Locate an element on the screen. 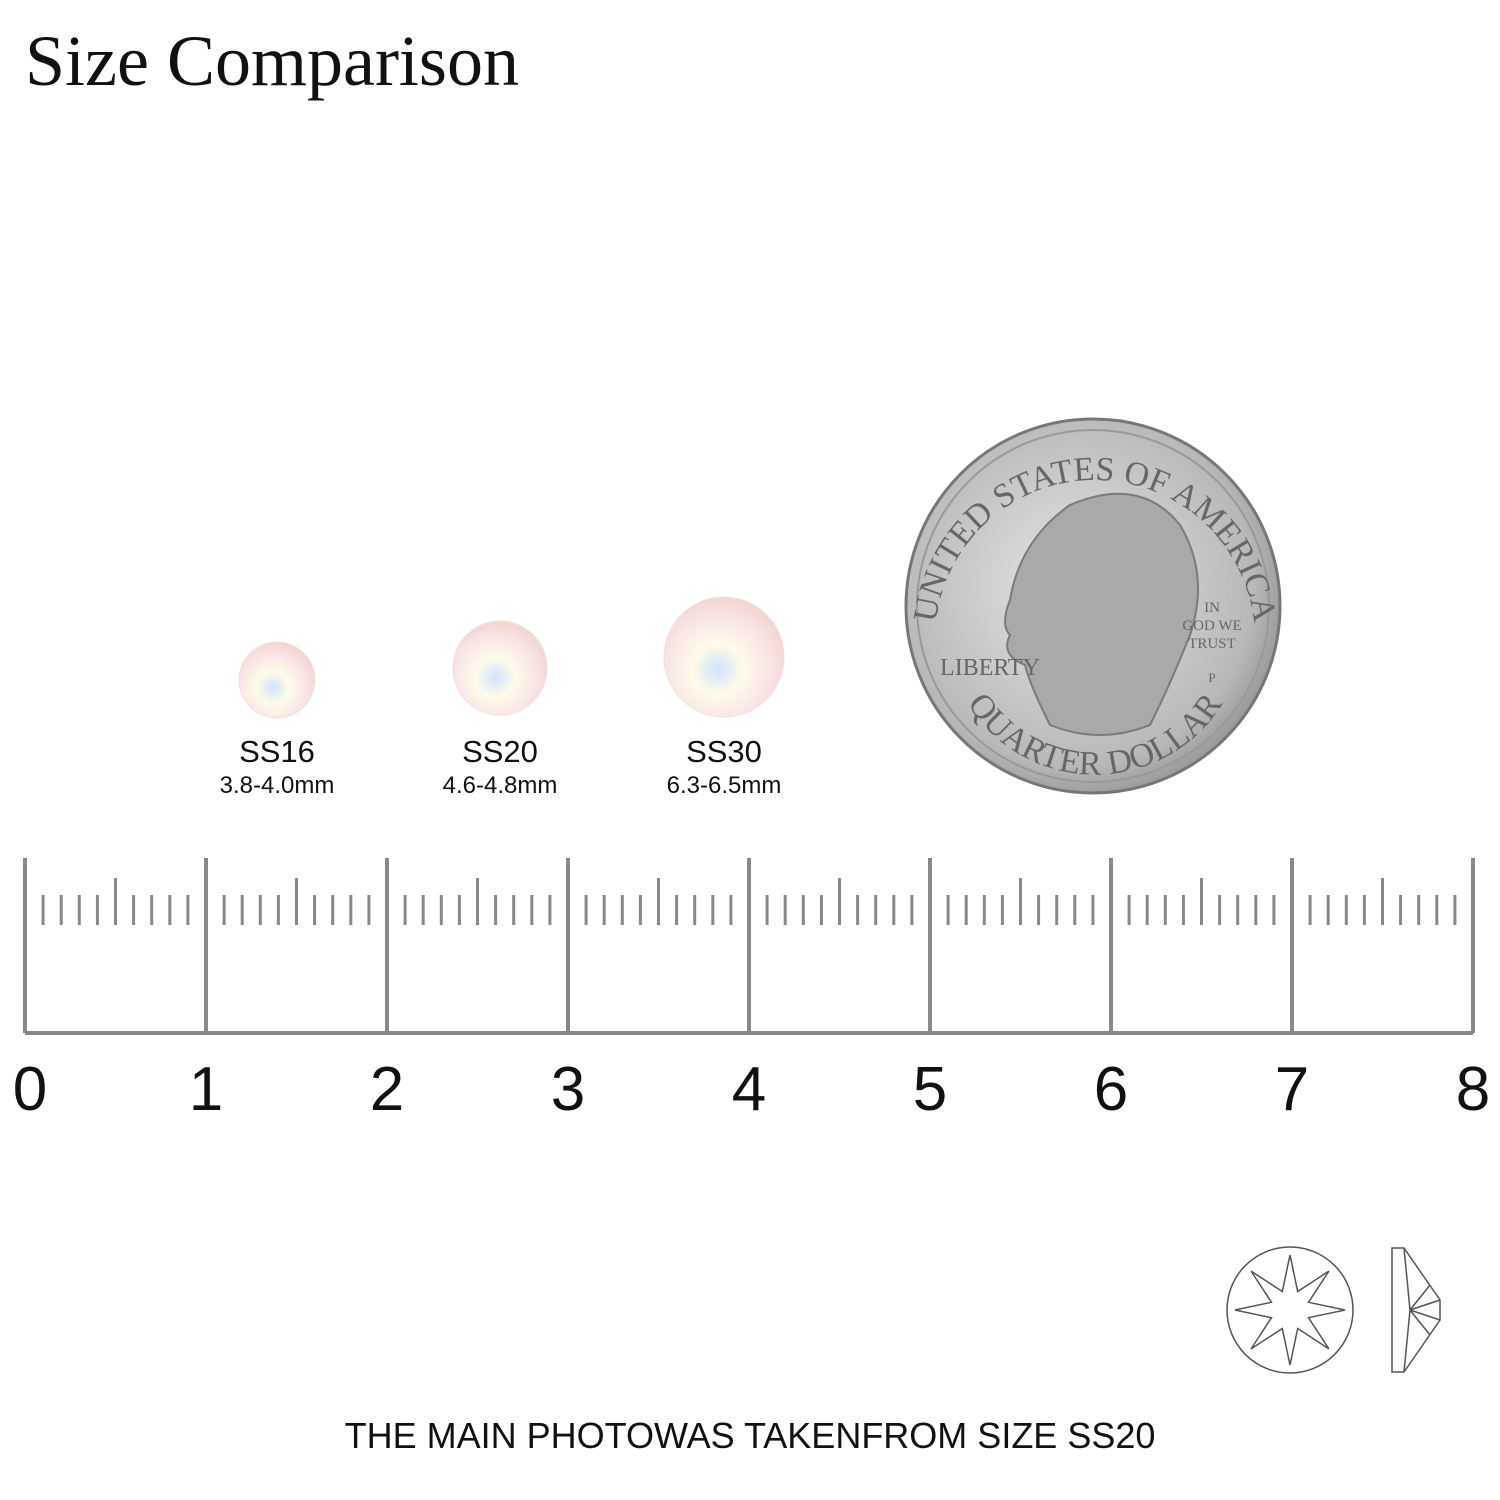 Image resolution: width=1500 pixels, height=1500 pixels. footer: THE MAIN PHOTOWAS TAKENFROM SIZE SS20 is located at coordinates (750, 1435).